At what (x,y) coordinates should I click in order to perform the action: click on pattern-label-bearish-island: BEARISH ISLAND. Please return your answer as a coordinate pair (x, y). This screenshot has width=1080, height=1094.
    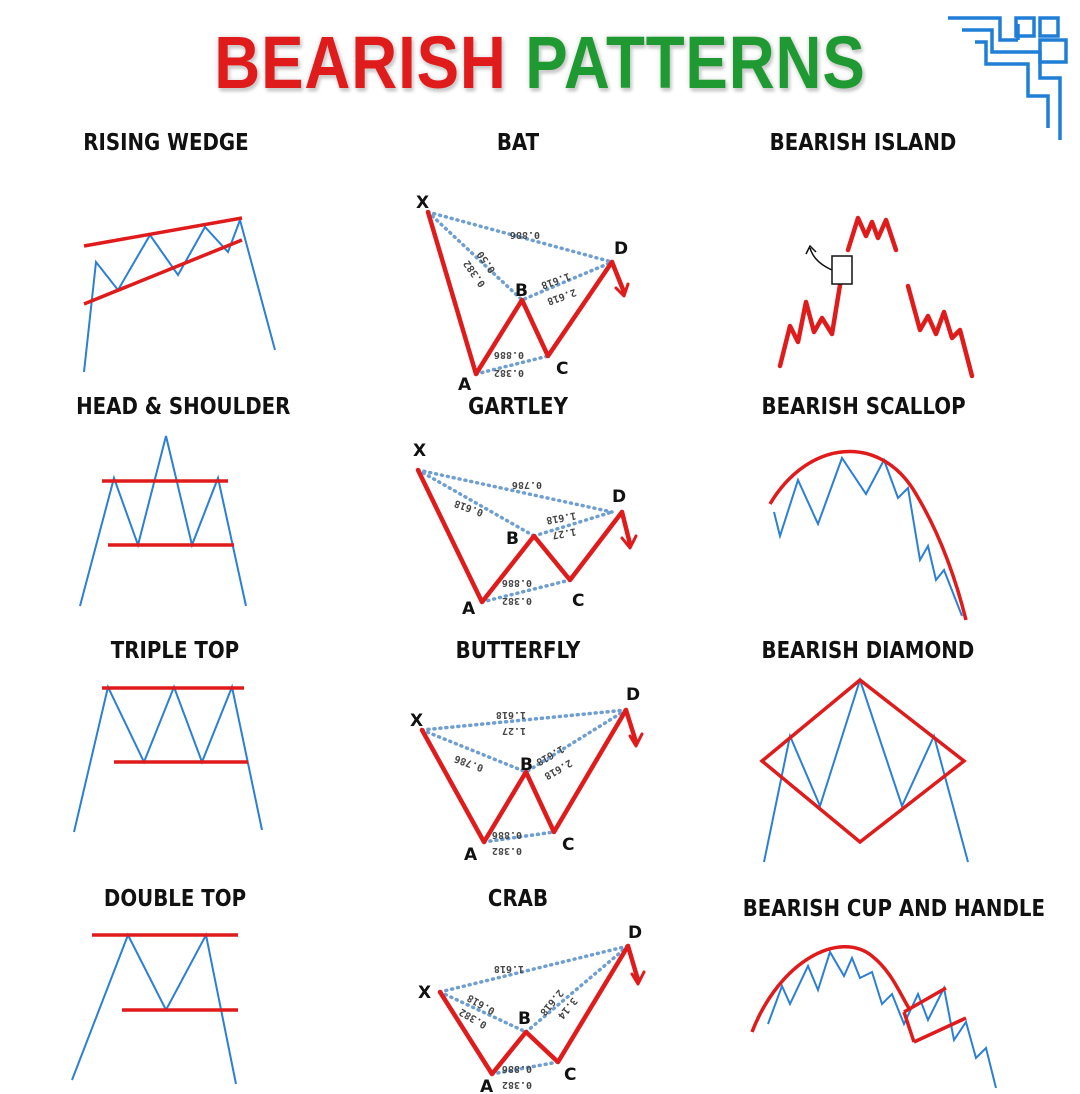
    Looking at the image, I should click on (863, 143).